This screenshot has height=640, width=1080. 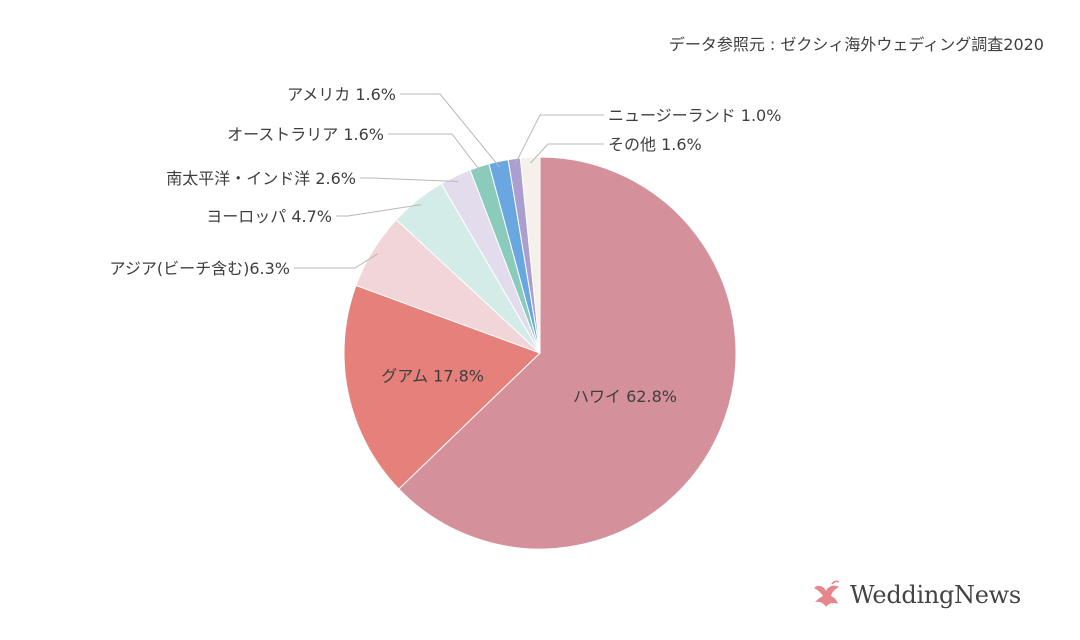 What do you see at coordinates (341, 94) in the screenshot?
I see `slice-label-6: アメリカ 1.6%` at bounding box center [341, 94].